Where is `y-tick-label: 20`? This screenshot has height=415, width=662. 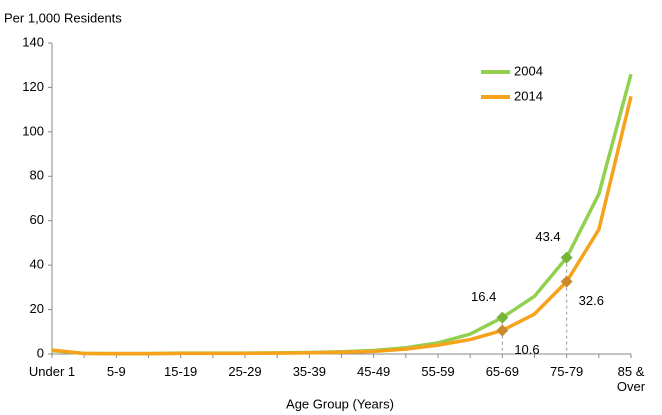 y-tick-label: 20 is located at coordinates (37, 308).